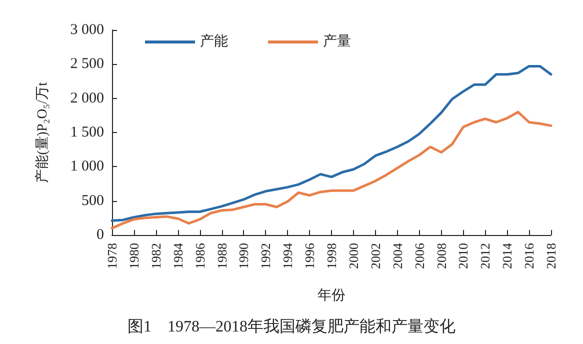  Describe the element at coordinates (100, 235) in the screenshot. I see `y-tick-label: 0` at that location.